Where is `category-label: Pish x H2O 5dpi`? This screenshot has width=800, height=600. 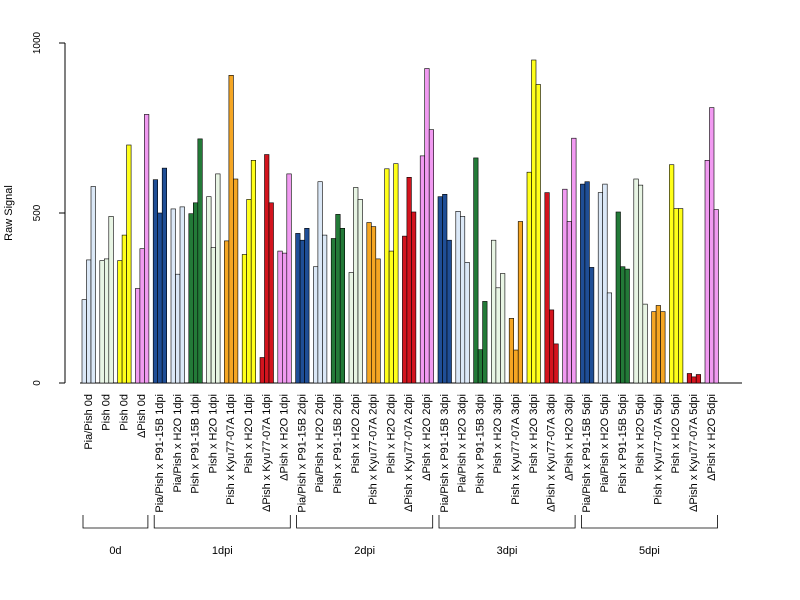
category-label: Pish x H2O 5dpi is located at coordinates (641, 433).